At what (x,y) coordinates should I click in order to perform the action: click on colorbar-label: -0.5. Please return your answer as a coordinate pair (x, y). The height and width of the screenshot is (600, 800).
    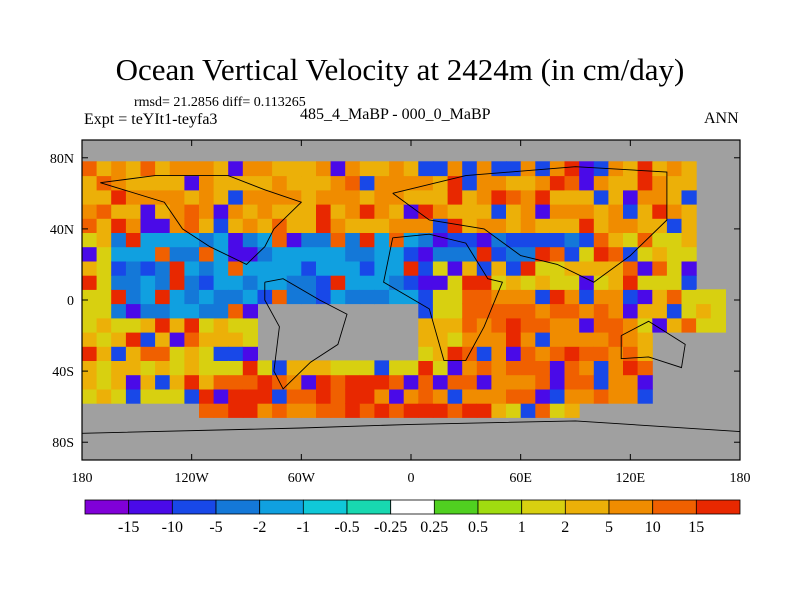
    Looking at the image, I should click on (346, 527).